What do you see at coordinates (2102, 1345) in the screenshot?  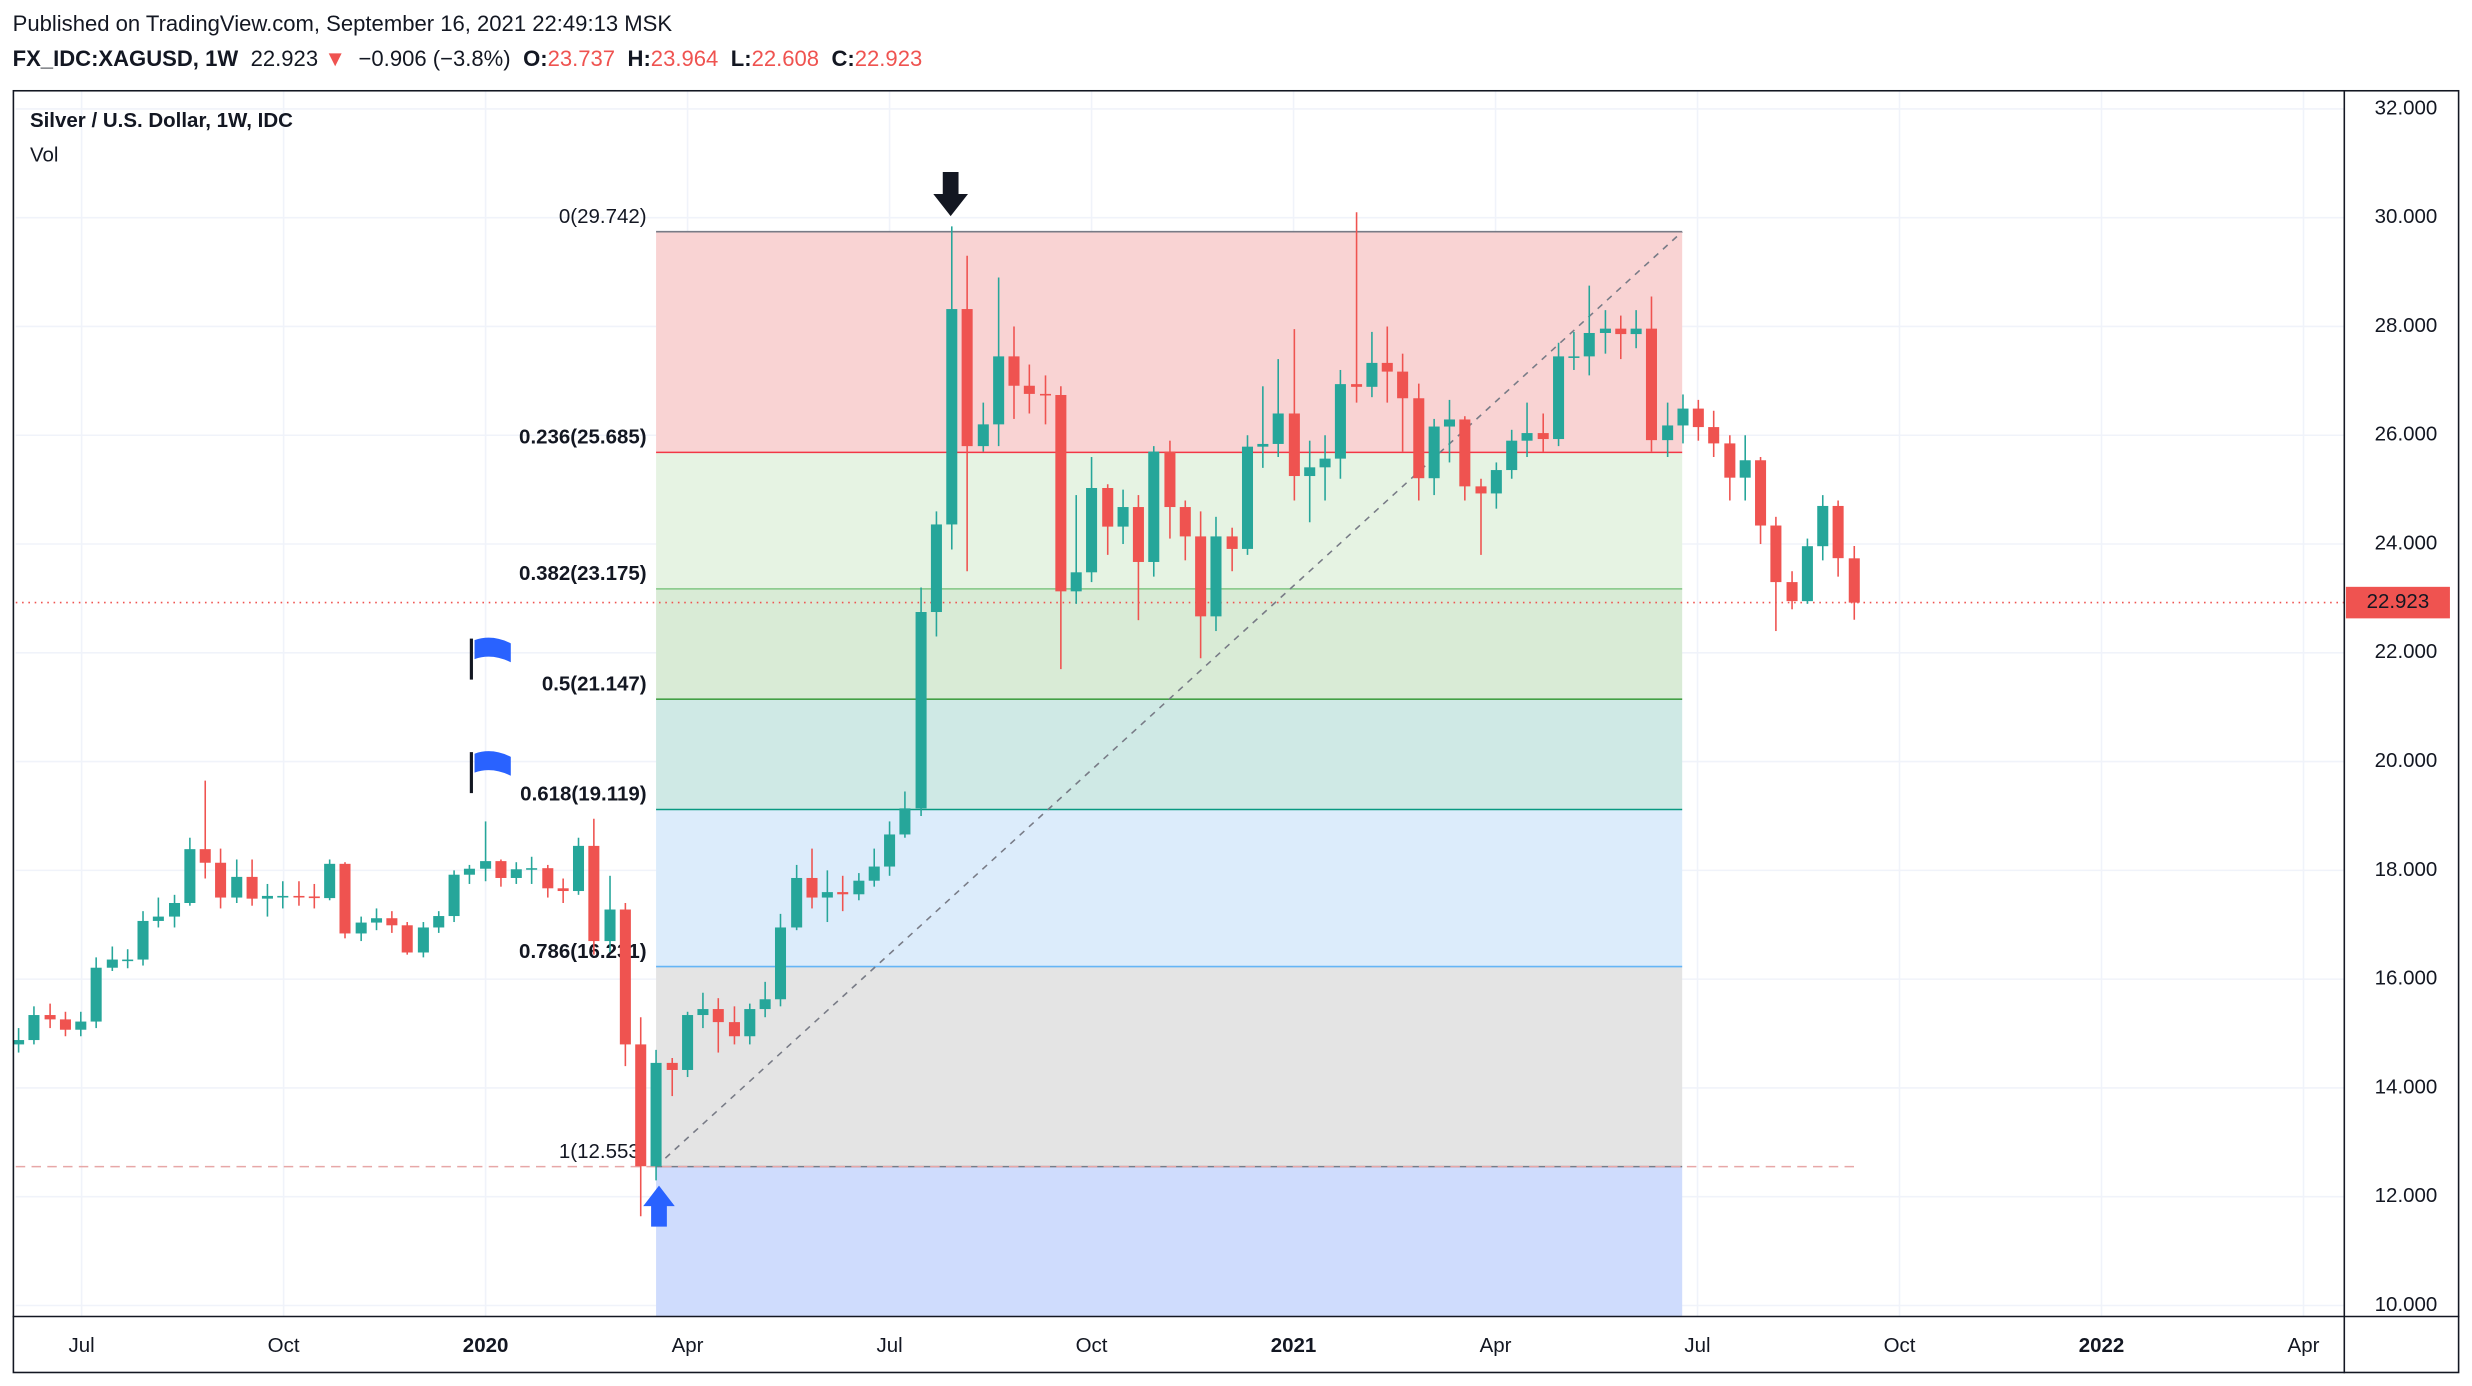 I see `x-tick-label: 2022` at bounding box center [2102, 1345].